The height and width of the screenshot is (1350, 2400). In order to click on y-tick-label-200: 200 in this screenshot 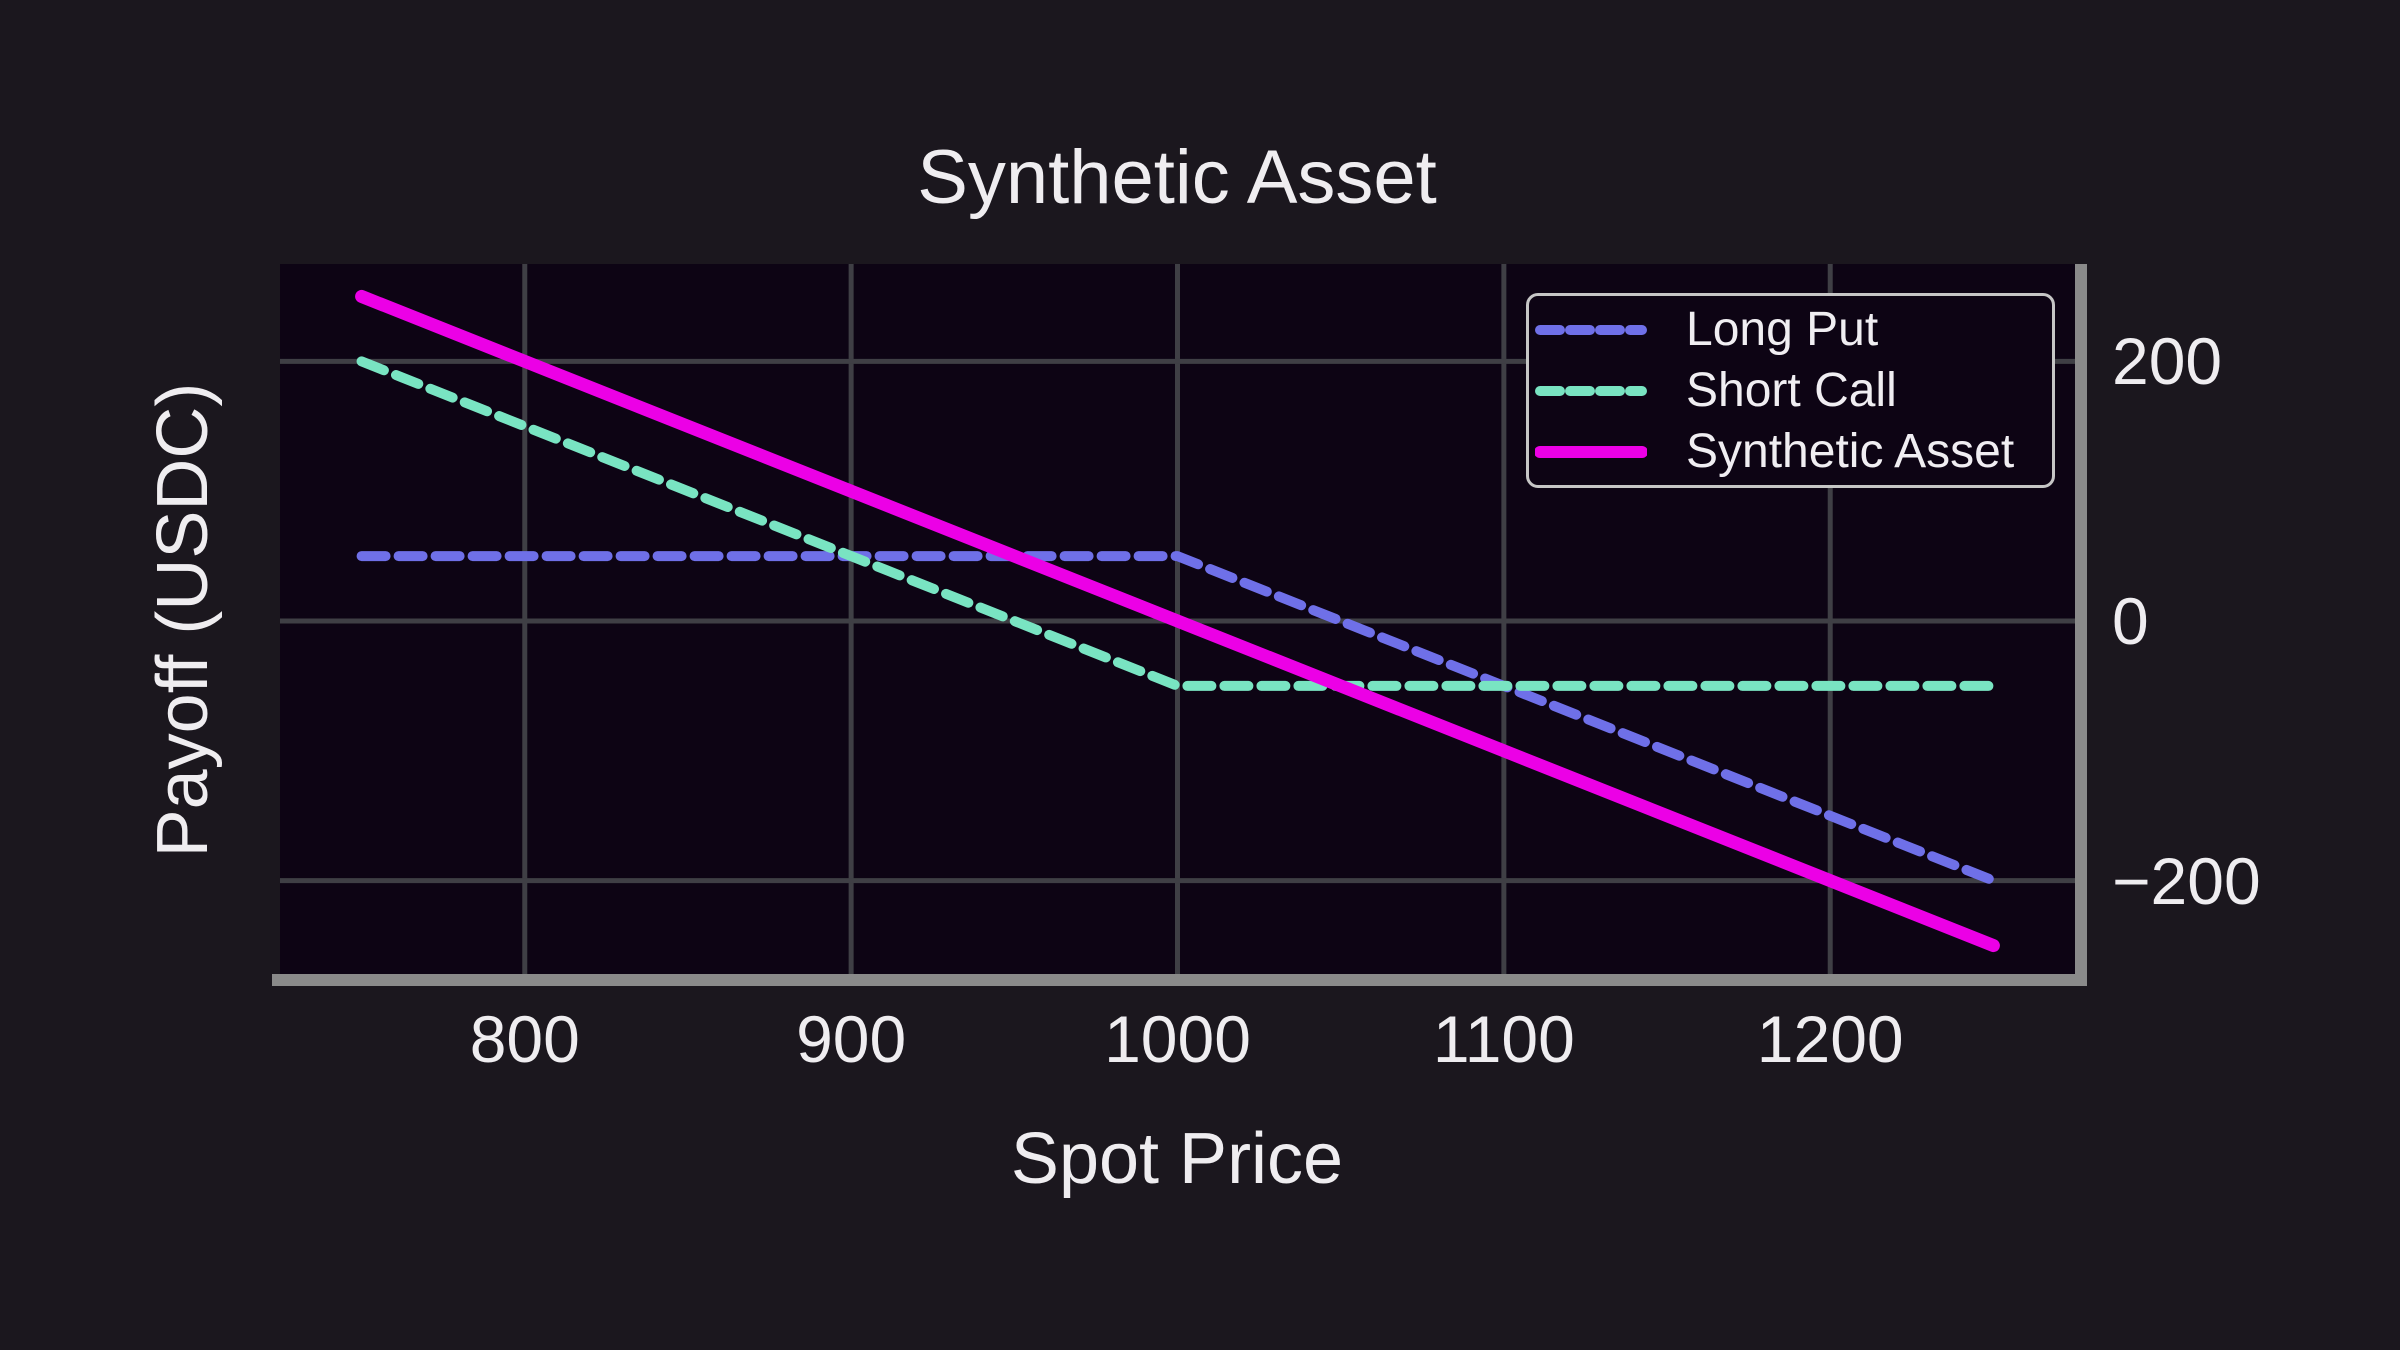, I will do `click(2167, 361)`.